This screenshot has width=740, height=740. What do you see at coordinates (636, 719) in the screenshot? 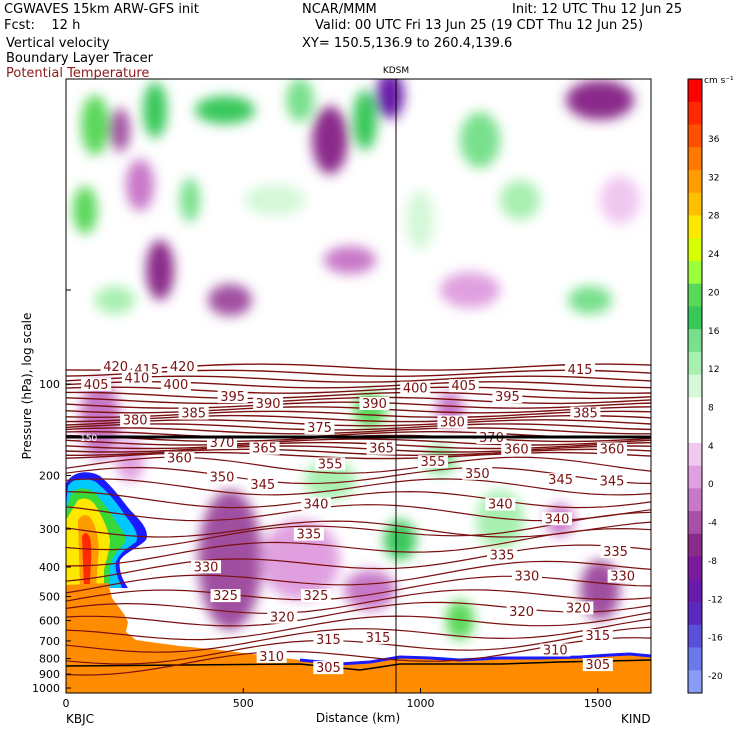
I see `end-station-label: KIND` at bounding box center [636, 719].